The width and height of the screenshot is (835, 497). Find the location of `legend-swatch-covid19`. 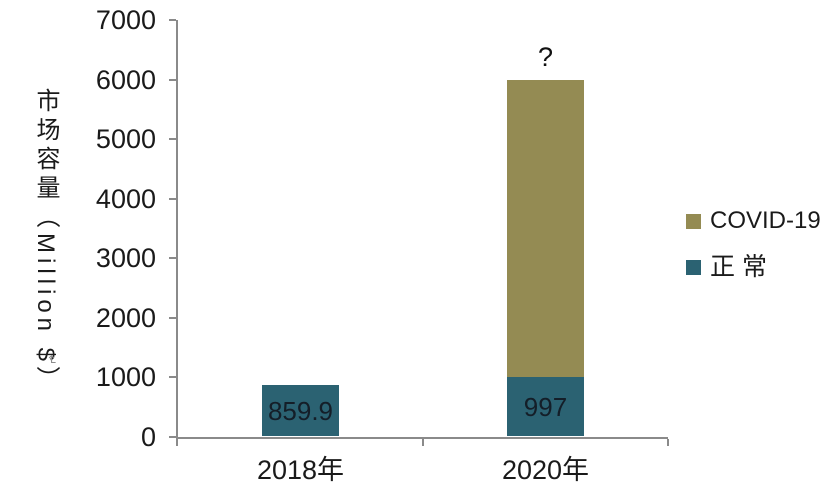

legend-swatch-covid19 is located at coordinates (693, 221).